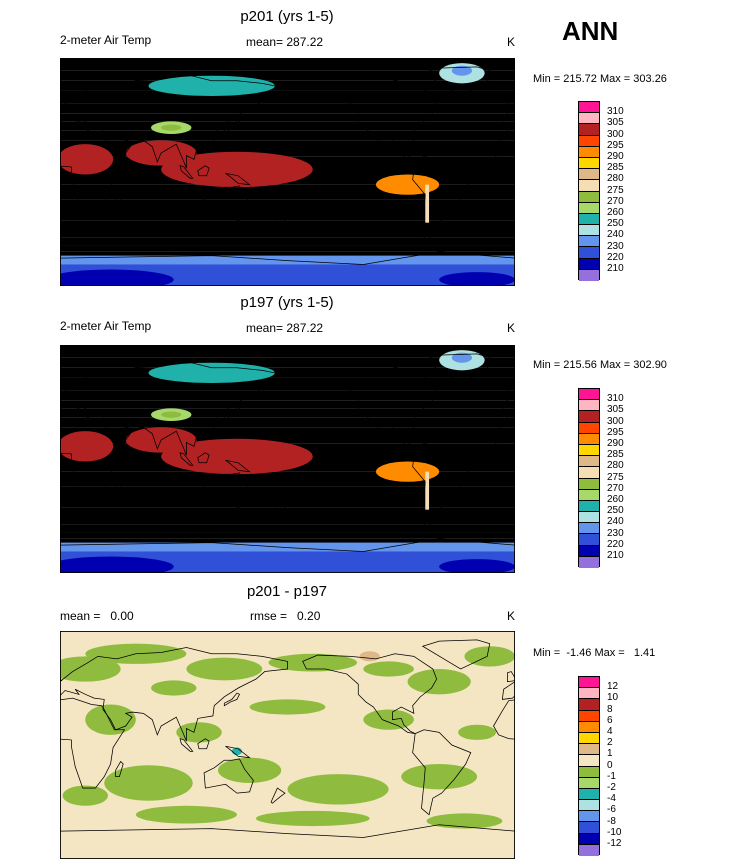 Image resolution: width=732 pixels, height=865 pixels. What do you see at coordinates (615, 443) in the screenshot?
I see `colorbar-tick-label: 290` at bounding box center [615, 443].